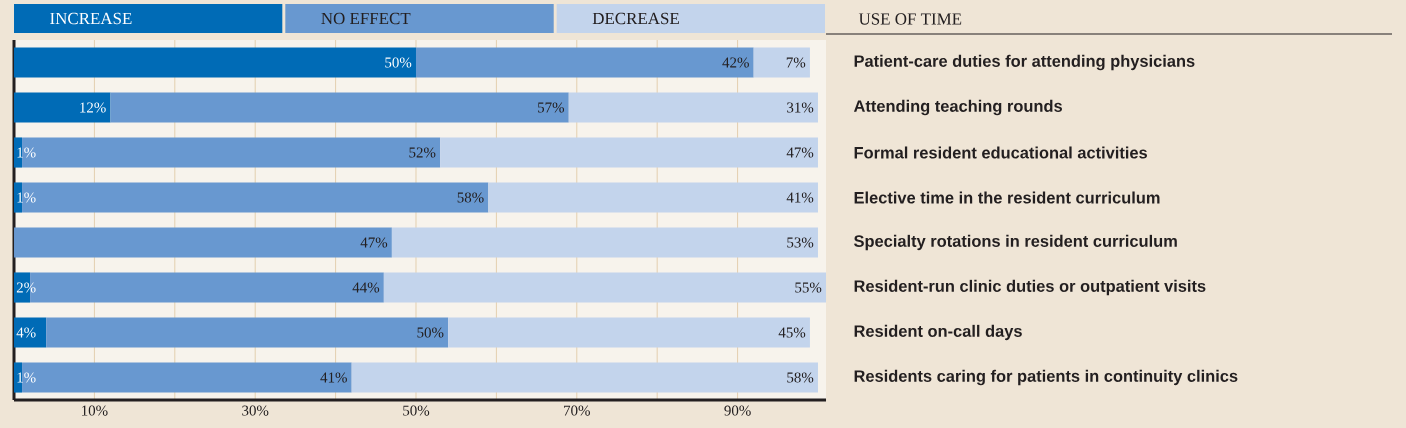 The width and height of the screenshot is (1406, 428). What do you see at coordinates (93, 107) in the screenshot?
I see `data-label: 12%` at bounding box center [93, 107].